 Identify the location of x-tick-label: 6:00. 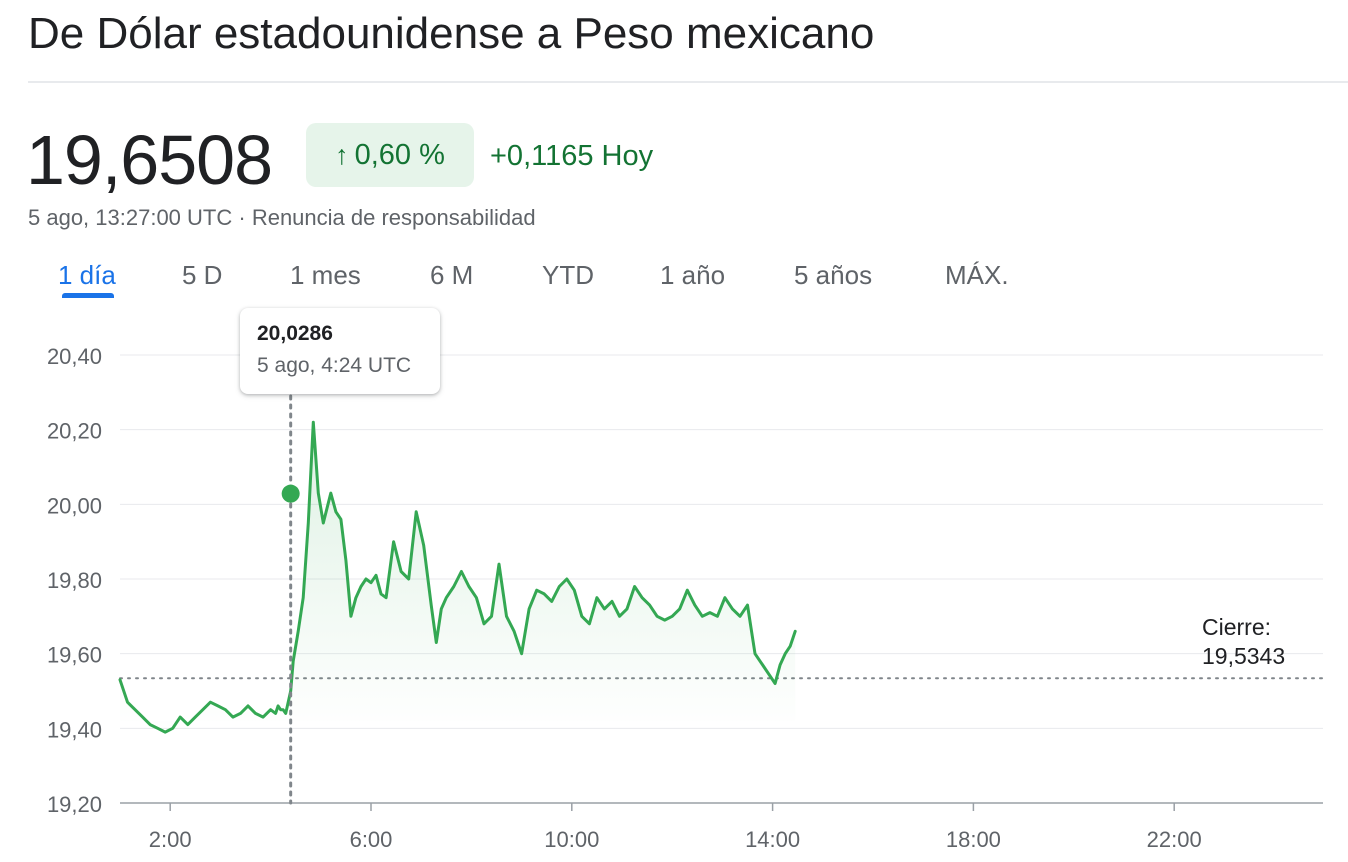
(371, 839).